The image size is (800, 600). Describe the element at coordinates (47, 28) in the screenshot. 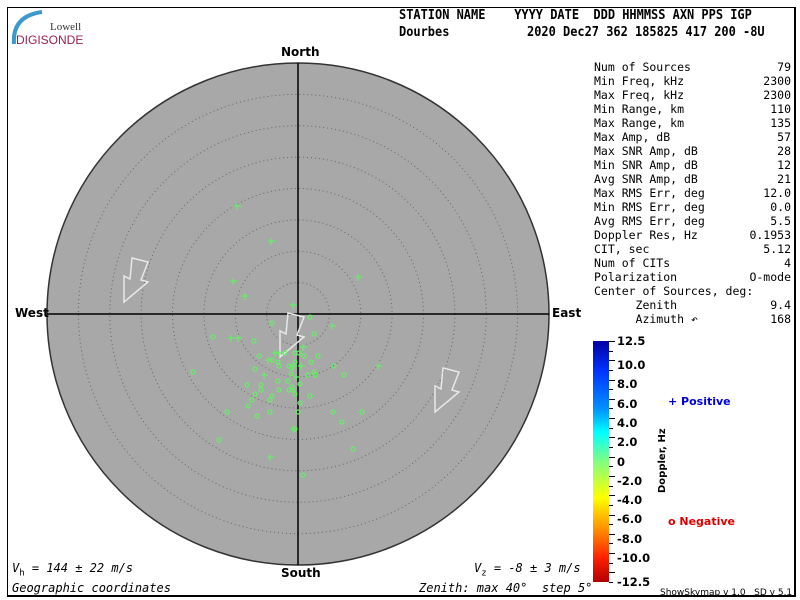

I see `digisonde-logo: Lowell DIGISONDE` at that location.